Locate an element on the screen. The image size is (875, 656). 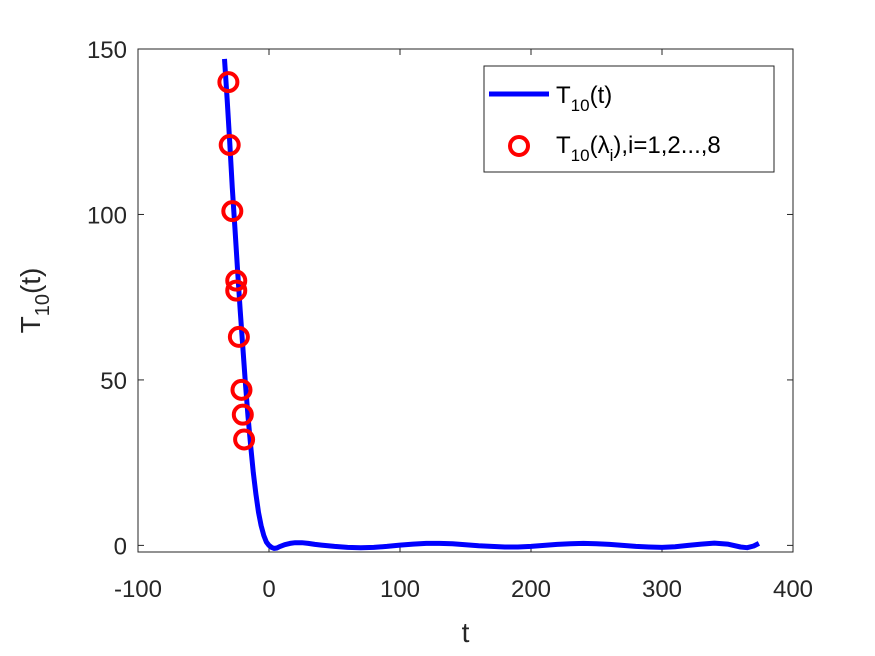
y-axis-label-rest: (t) is located at coordinates (30, 281).